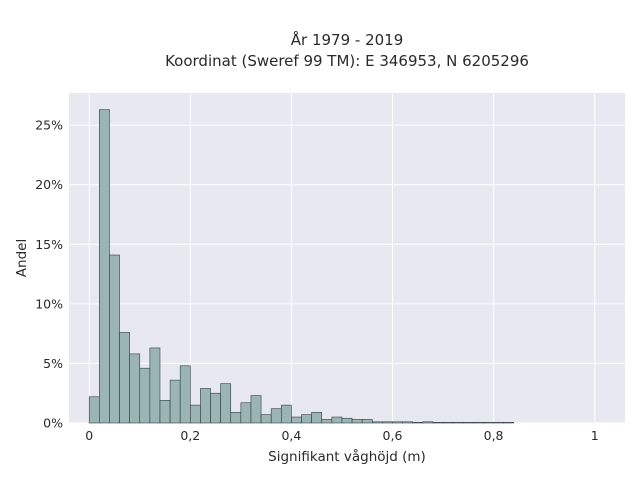  I want to click on x-tick-labels: 0 0,2 0,4 0,6 0,8 1, so click(341, 435).